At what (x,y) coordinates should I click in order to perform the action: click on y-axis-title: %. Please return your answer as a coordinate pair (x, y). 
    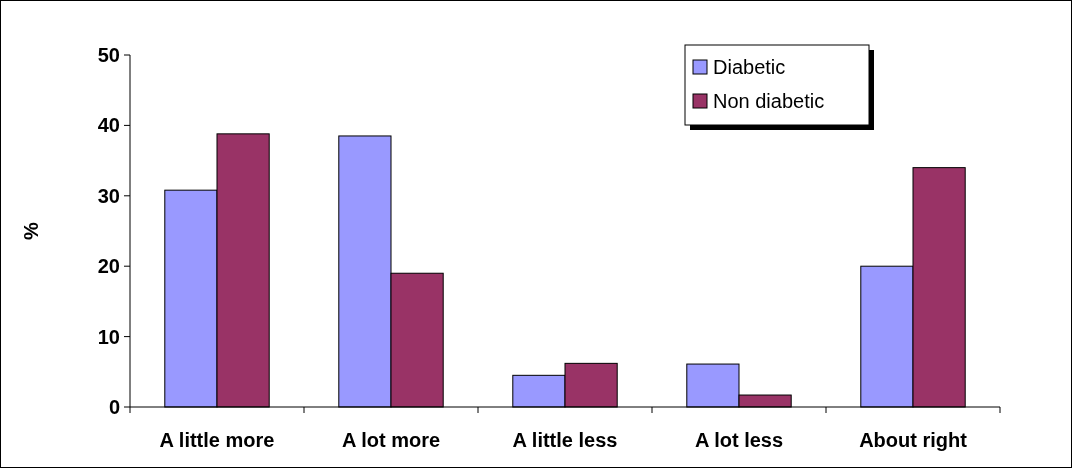
    Looking at the image, I should click on (31, 230).